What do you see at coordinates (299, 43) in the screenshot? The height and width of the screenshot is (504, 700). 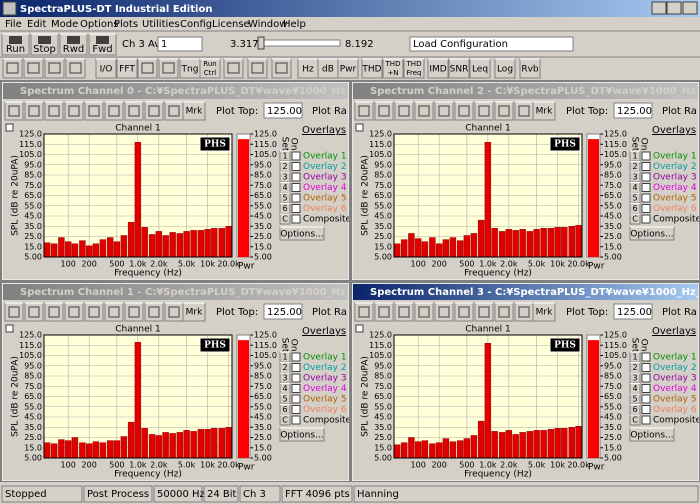 I see `range-slider` at bounding box center [299, 43].